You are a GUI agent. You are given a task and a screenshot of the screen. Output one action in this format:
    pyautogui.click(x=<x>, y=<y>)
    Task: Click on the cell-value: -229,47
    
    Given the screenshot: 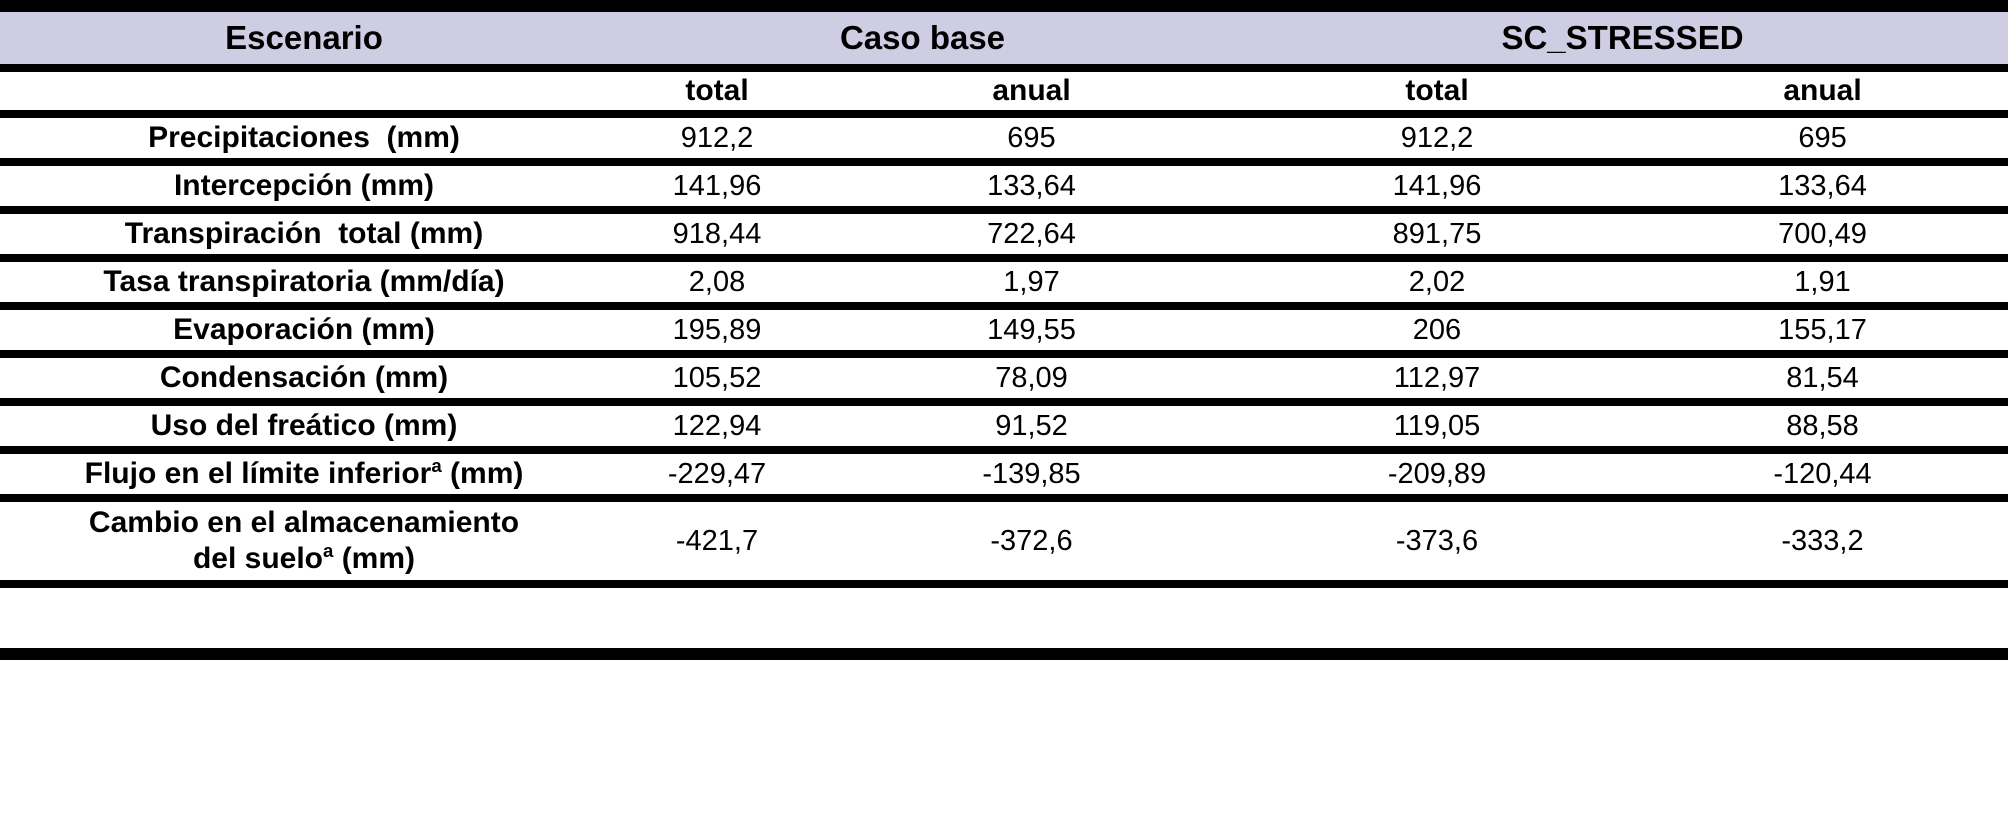 What is the action you would take?
    pyautogui.click(x=717, y=473)
    